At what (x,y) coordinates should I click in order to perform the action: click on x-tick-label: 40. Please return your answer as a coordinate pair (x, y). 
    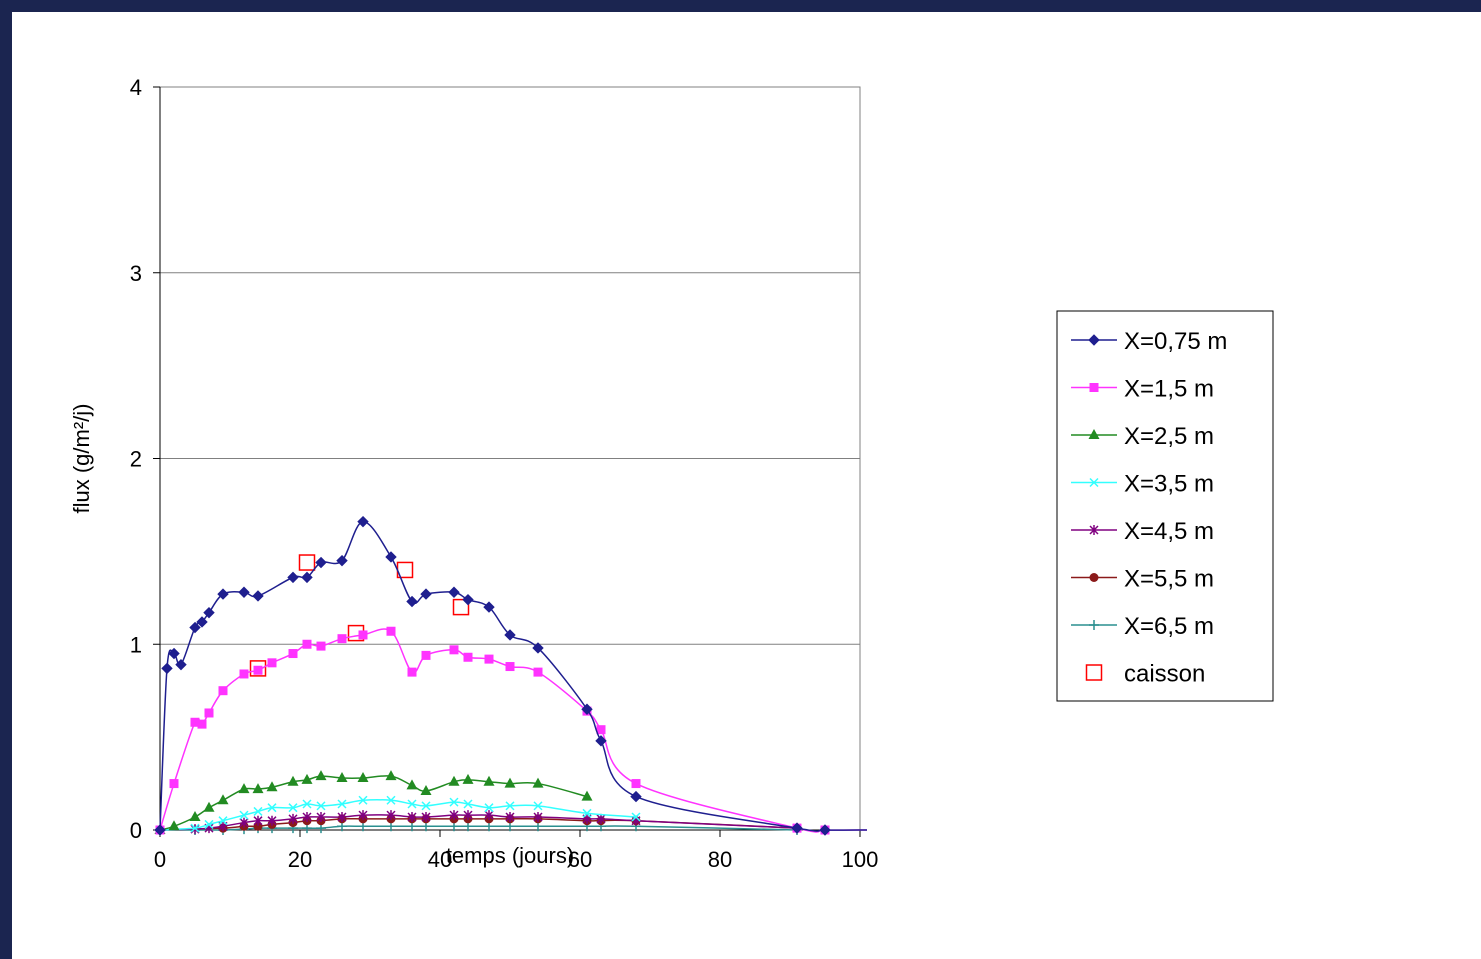
    Looking at the image, I should click on (440, 859).